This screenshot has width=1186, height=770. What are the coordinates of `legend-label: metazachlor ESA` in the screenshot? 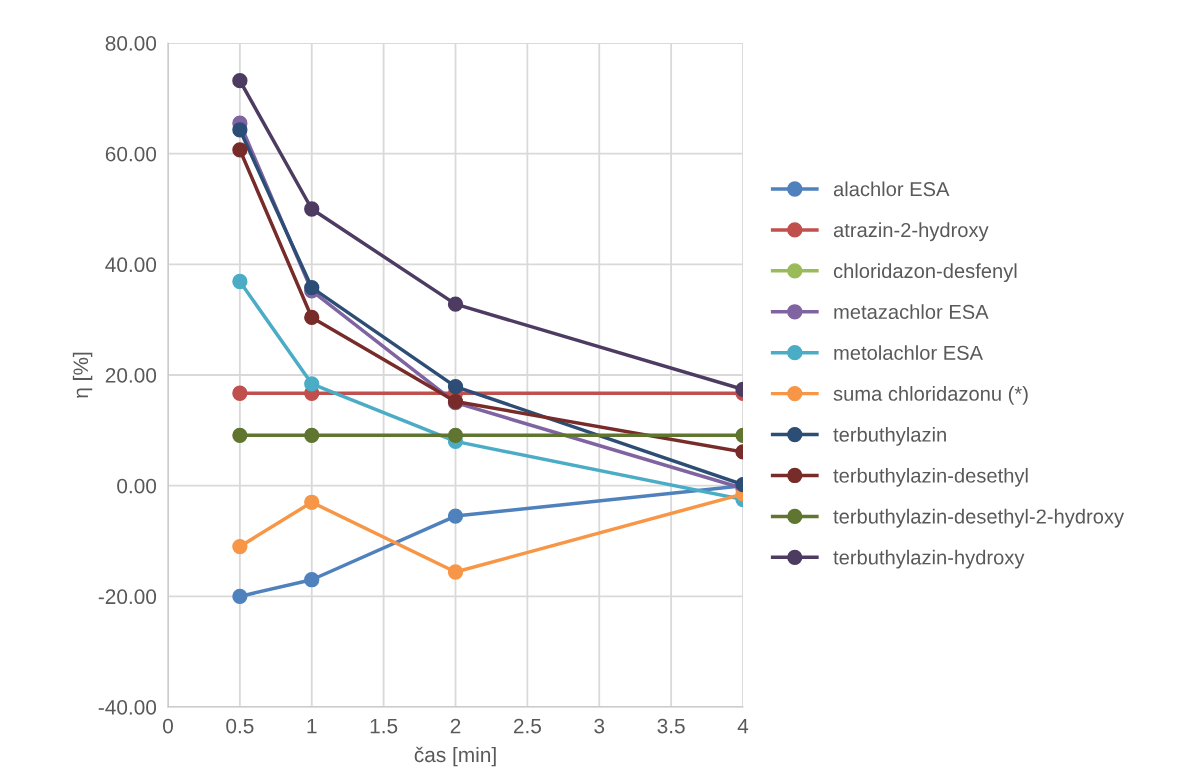 It's located at (911, 312).